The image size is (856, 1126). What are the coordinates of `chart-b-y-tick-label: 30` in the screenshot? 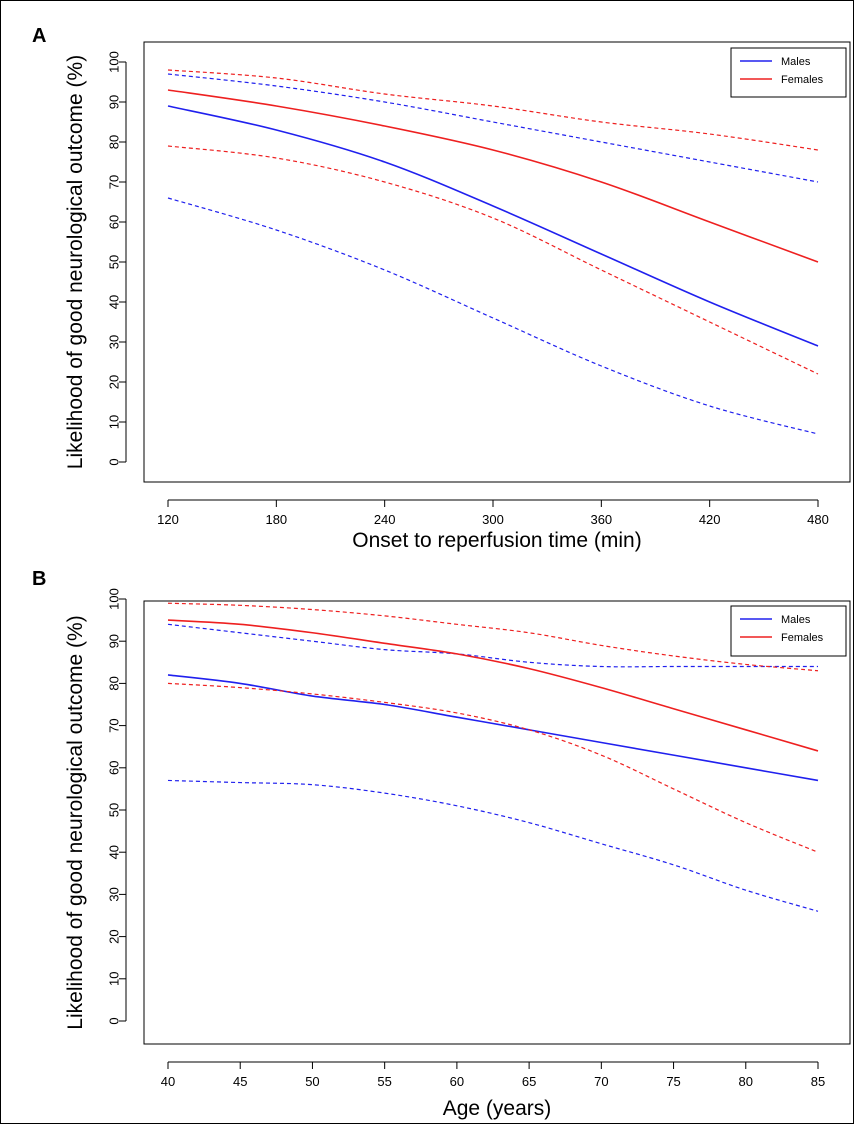 It's located at (113, 894).